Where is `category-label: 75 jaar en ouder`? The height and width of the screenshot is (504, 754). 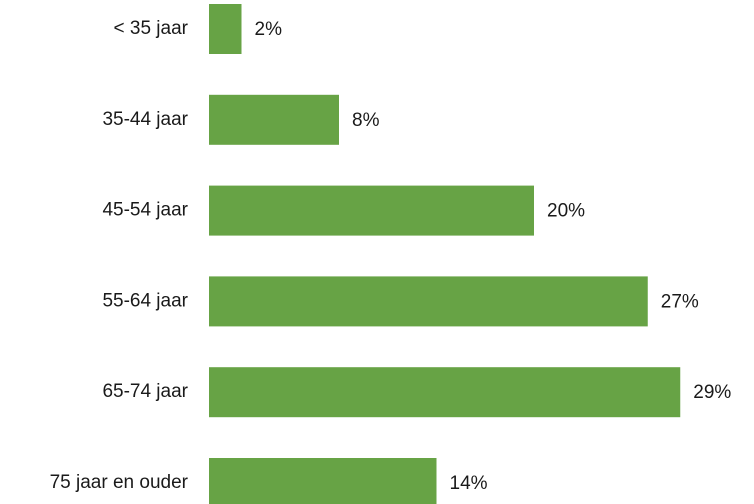
category-label: 75 jaar en ouder is located at coordinates (119, 482).